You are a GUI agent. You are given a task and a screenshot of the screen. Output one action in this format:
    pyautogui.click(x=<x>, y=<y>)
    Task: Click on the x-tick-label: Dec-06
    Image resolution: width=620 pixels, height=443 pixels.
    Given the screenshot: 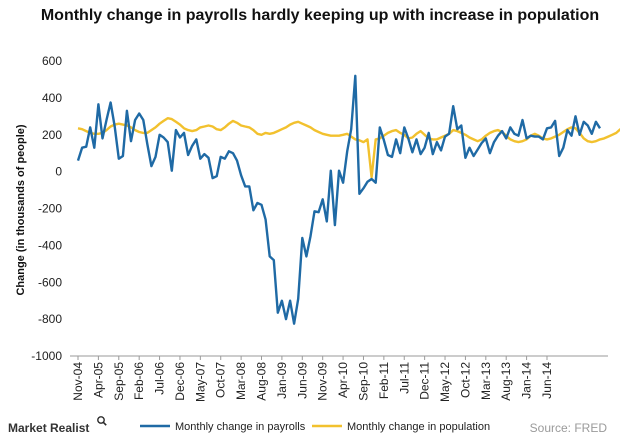 What is the action you would take?
    pyautogui.click(x=180, y=381)
    